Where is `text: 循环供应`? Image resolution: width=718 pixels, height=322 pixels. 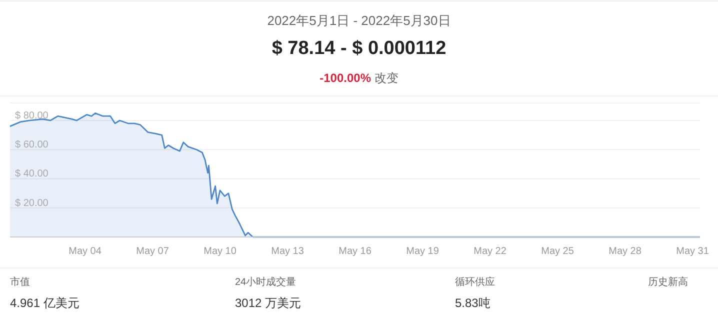
text: 循环供应 is located at coordinates (475, 282).